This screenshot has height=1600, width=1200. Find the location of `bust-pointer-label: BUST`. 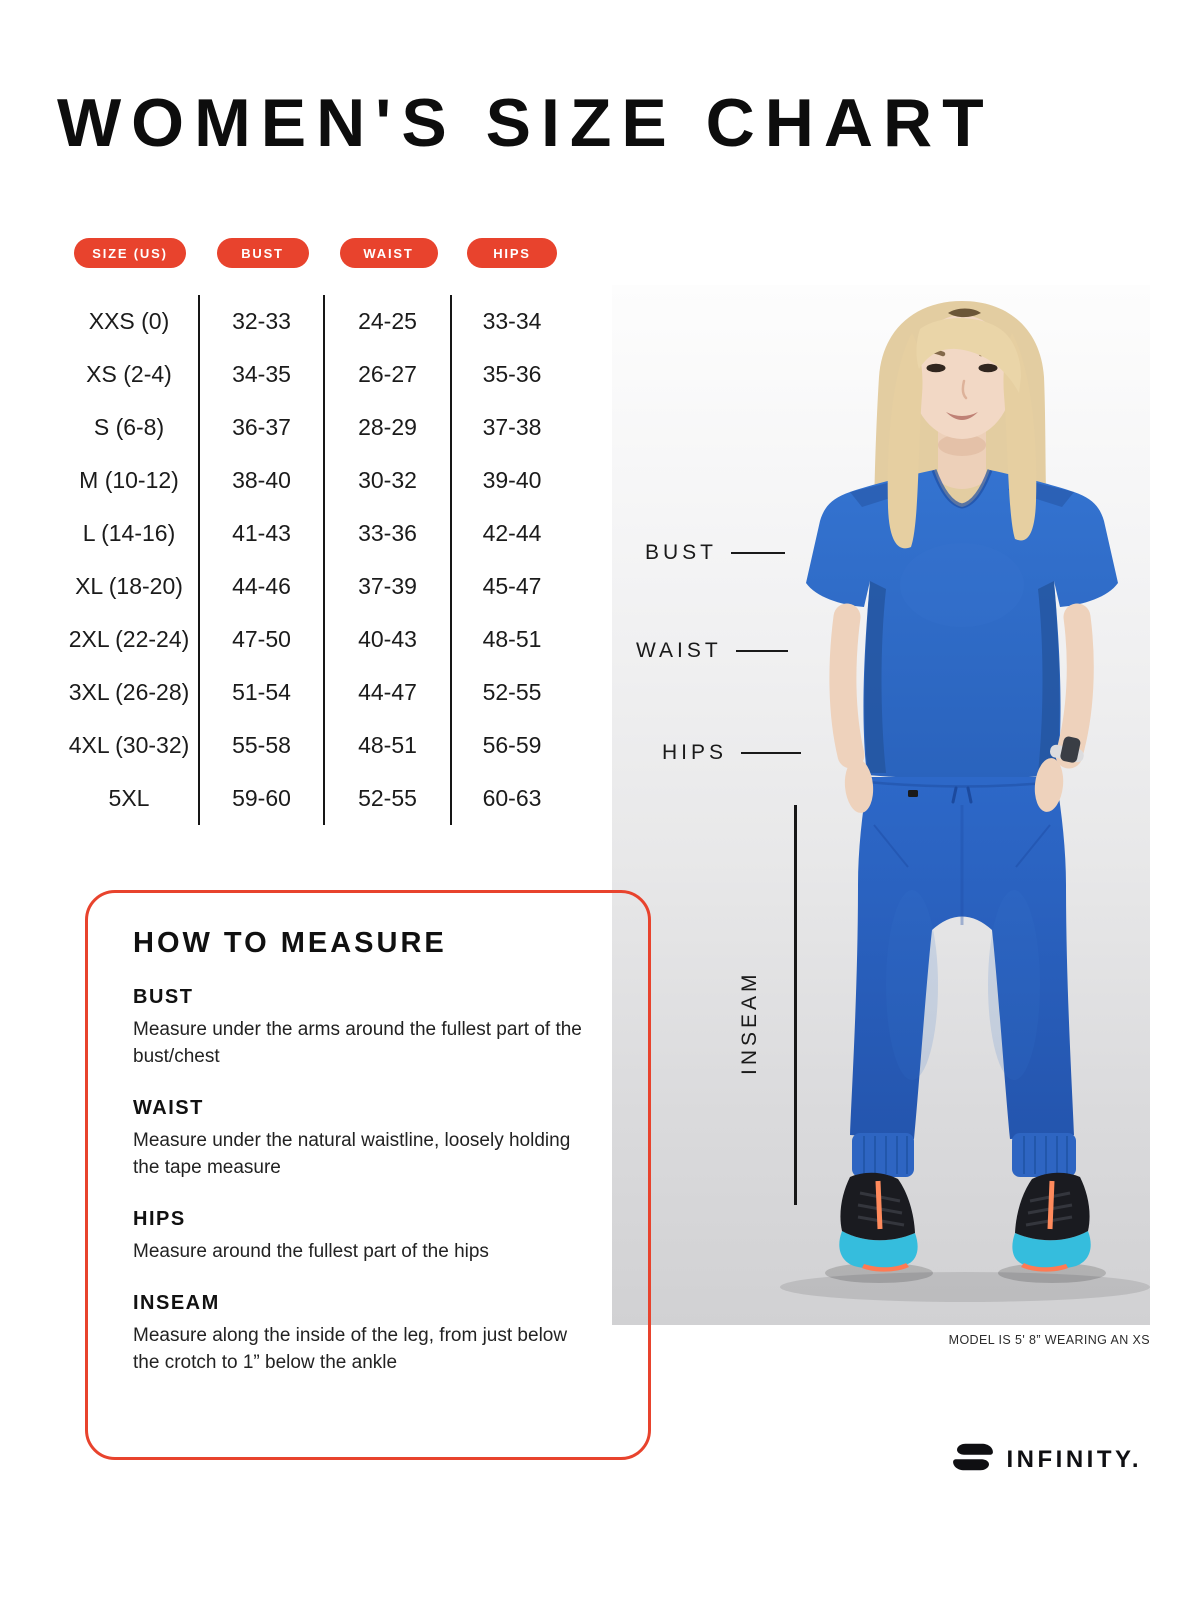

bust-pointer-label: BUST is located at coordinates (681, 552).